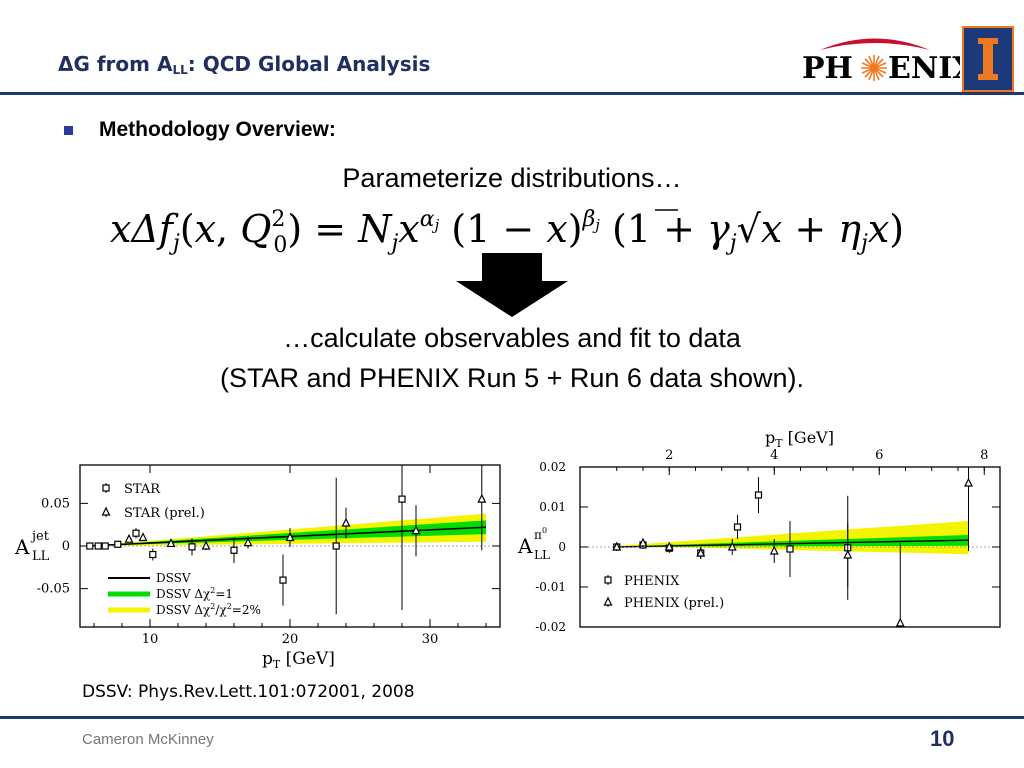 This screenshot has width=1024, height=768. What do you see at coordinates (827, 68) in the screenshot?
I see `logo-text-ph: PH` at bounding box center [827, 68].